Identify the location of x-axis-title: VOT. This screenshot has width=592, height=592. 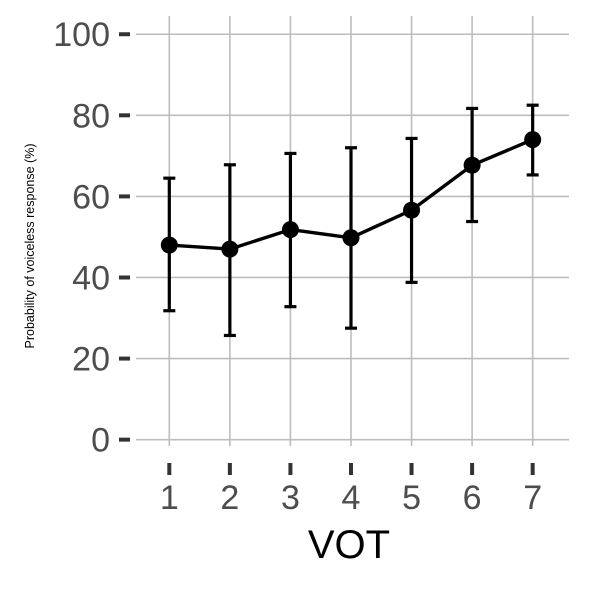
(349, 545).